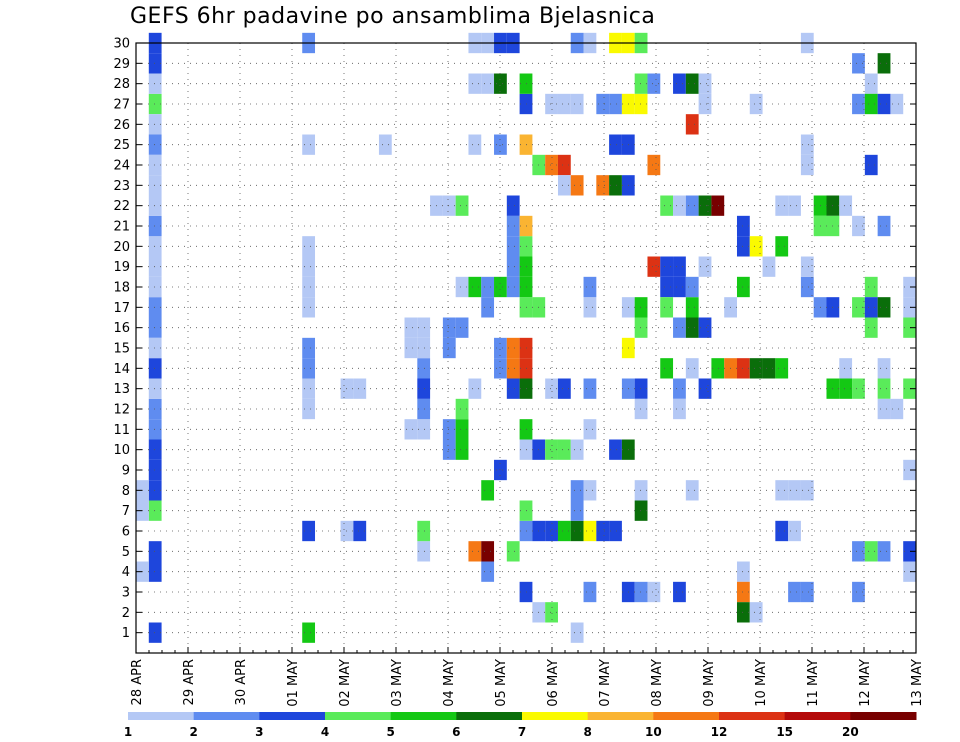 This screenshot has width=960, height=742. Describe the element at coordinates (605, 683) in the screenshot. I see `x-tick-label: 07 MAY` at that location.